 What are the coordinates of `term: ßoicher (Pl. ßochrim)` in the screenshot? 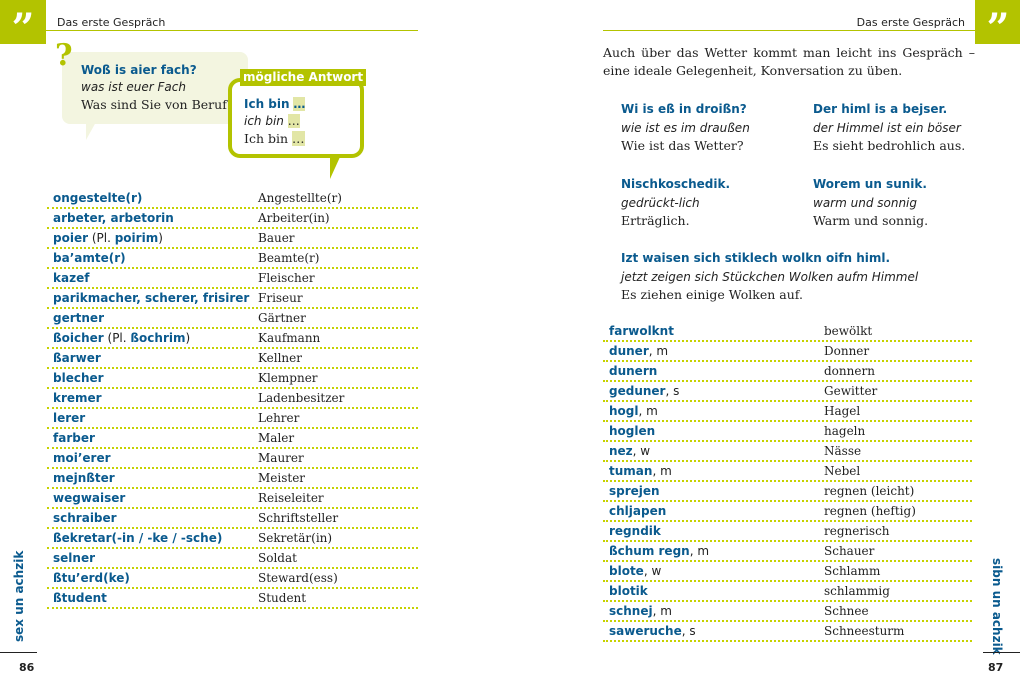 It's located at (121, 338).